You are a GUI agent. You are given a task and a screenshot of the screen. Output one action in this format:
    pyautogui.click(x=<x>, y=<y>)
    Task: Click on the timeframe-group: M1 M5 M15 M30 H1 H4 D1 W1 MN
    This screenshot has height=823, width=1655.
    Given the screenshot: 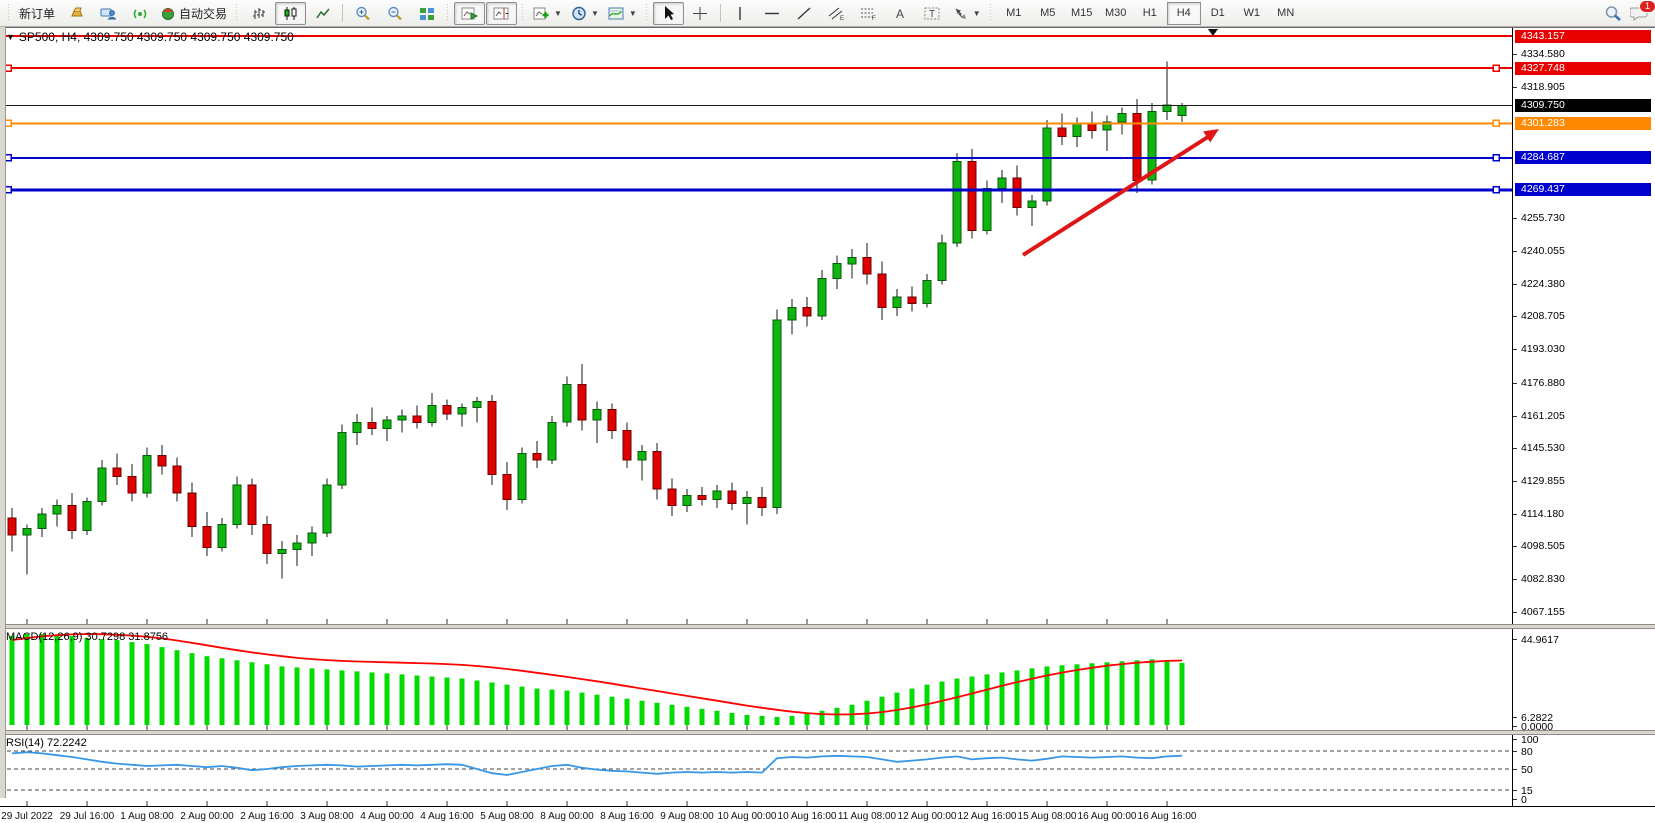 What is the action you would take?
    pyautogui.click(x=1150, y=13)
    